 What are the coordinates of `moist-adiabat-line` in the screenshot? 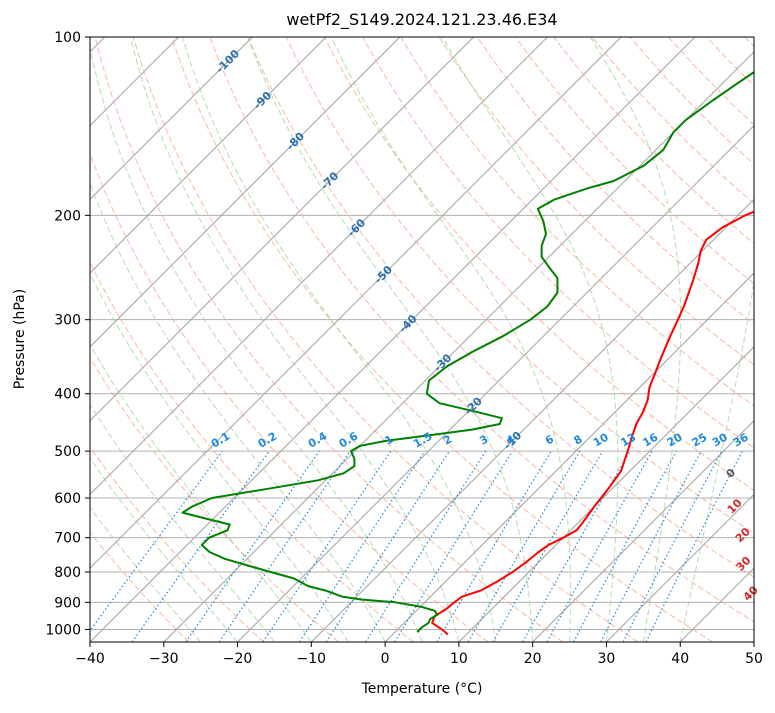 It's located at (723, 339).